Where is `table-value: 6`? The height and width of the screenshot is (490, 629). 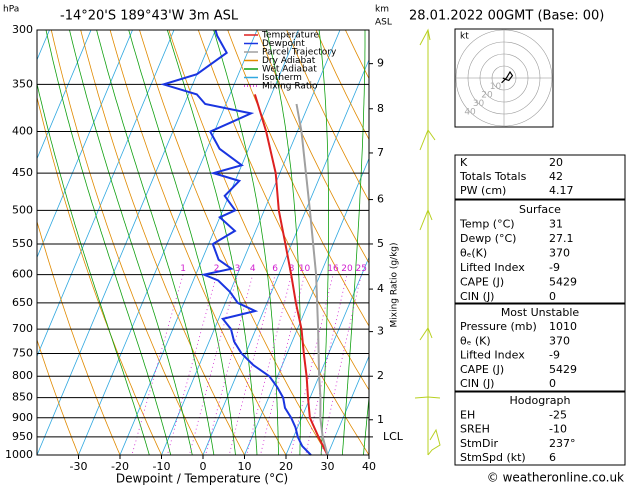
table-value: 6 is located at coordinates (552, 457).